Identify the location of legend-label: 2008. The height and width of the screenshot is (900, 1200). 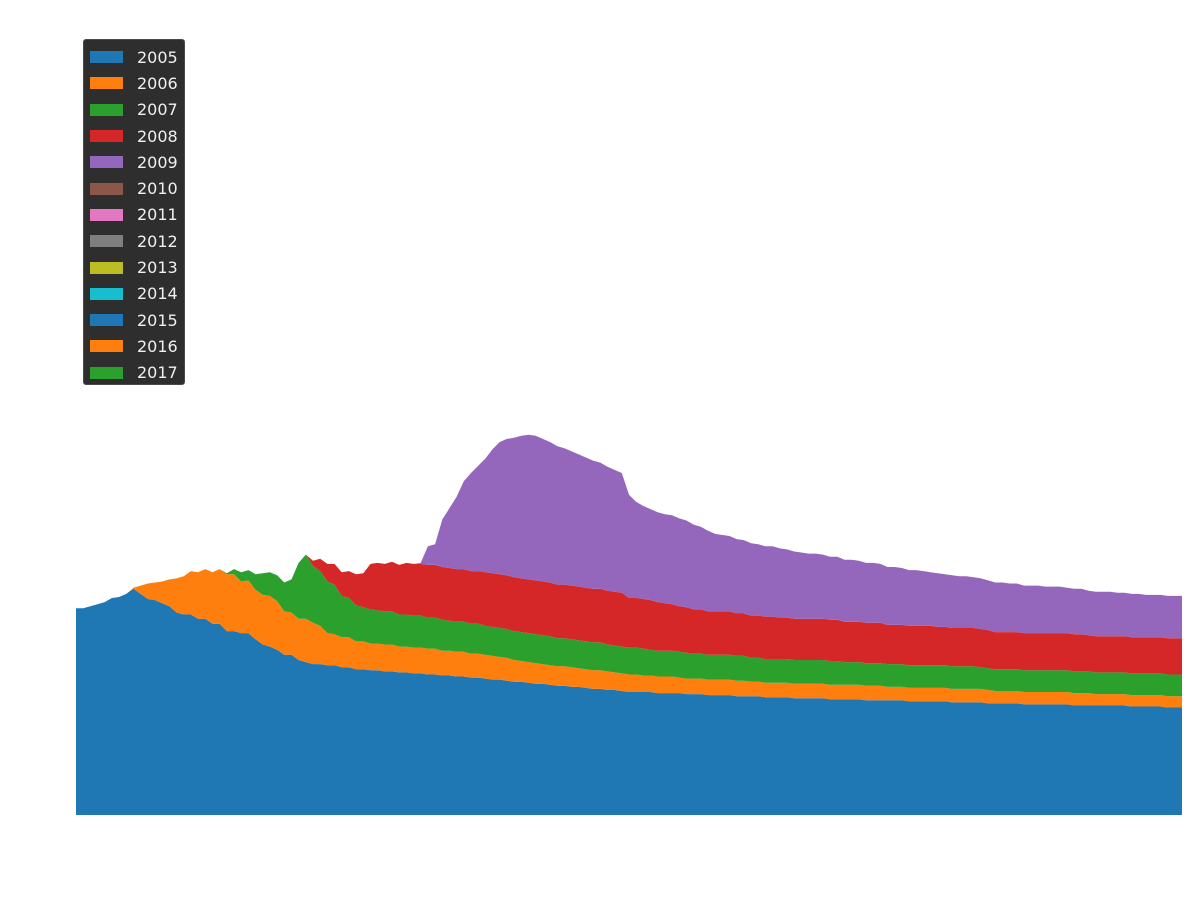
(157, 136).